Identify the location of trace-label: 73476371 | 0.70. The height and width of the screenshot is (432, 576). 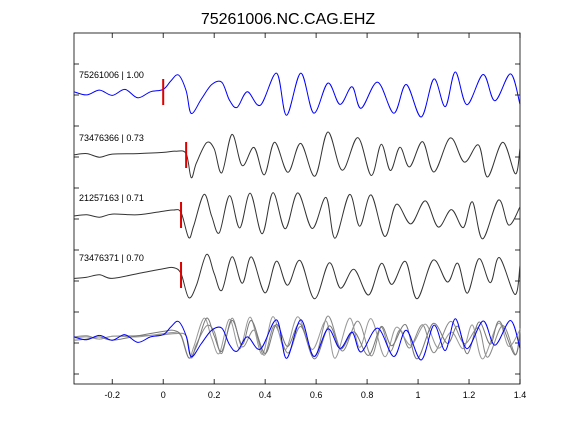
(111, 258).